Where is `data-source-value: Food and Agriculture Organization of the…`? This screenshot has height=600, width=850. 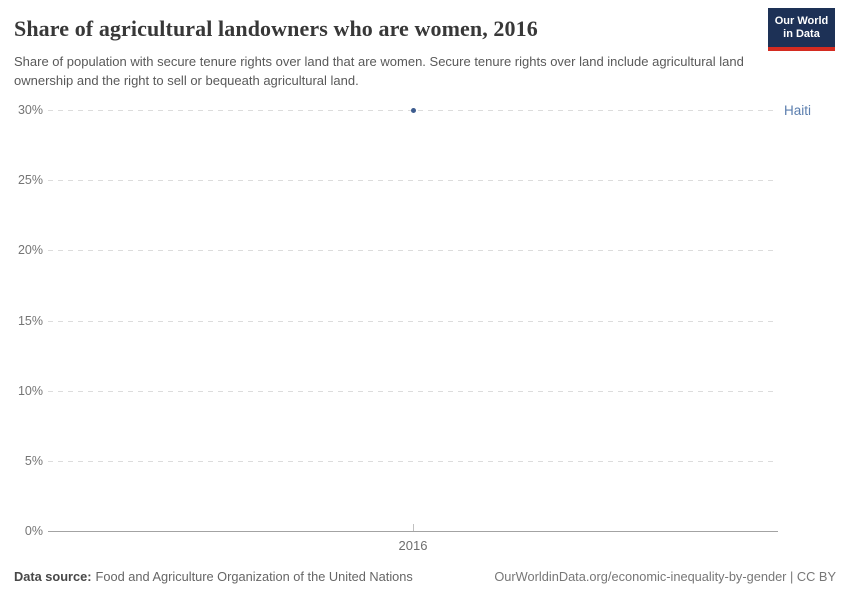
data-source-value: Food and Agriculture Organization of the… is located at coordinates (254, 576).